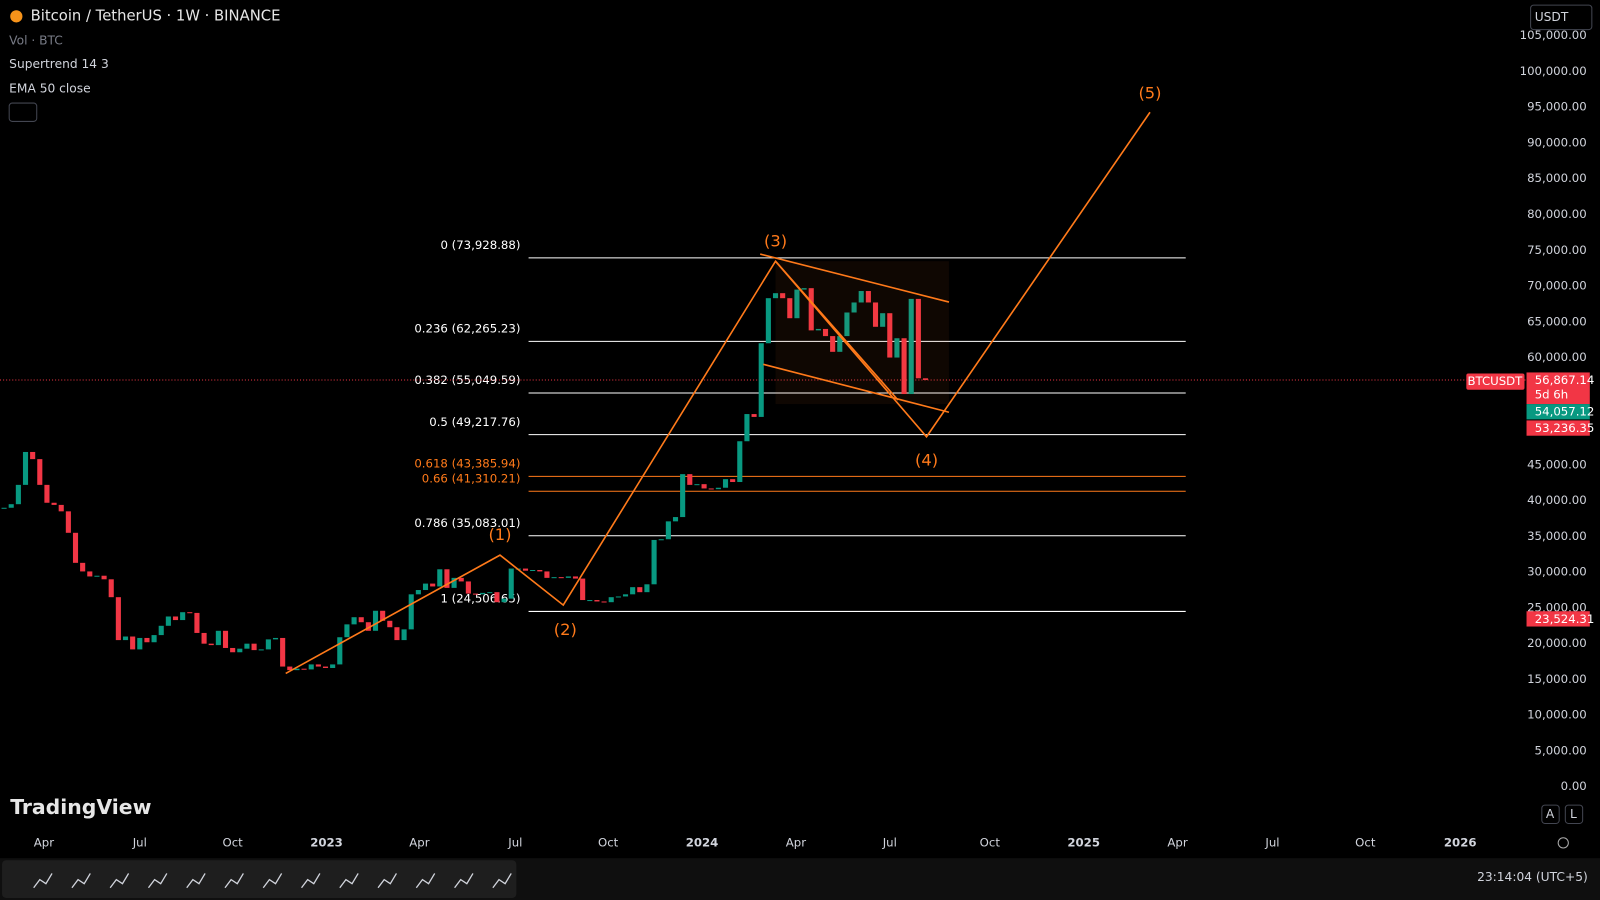  I want to click on y-tick-label: 80,000.00, so click(1557, 214).